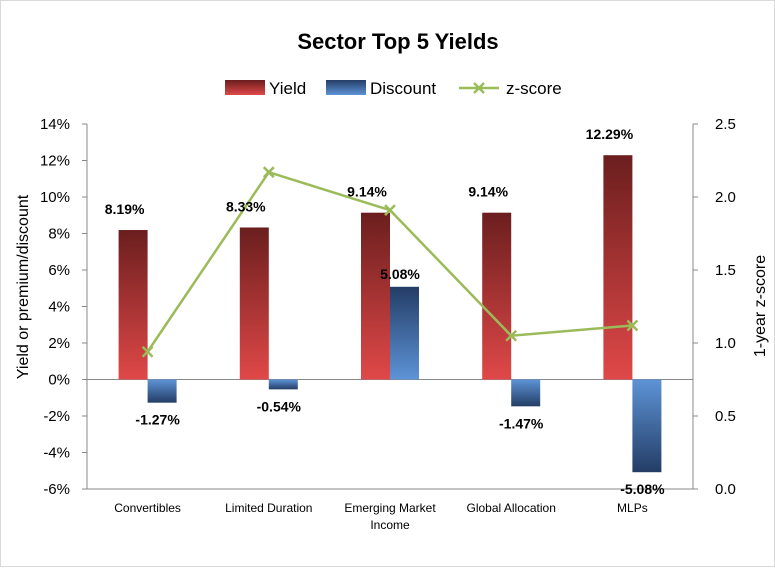 The width and height of the screenshot is (775, 568). I want to click on chart-title: Sector Top 5 Yields, so click(397, 41).